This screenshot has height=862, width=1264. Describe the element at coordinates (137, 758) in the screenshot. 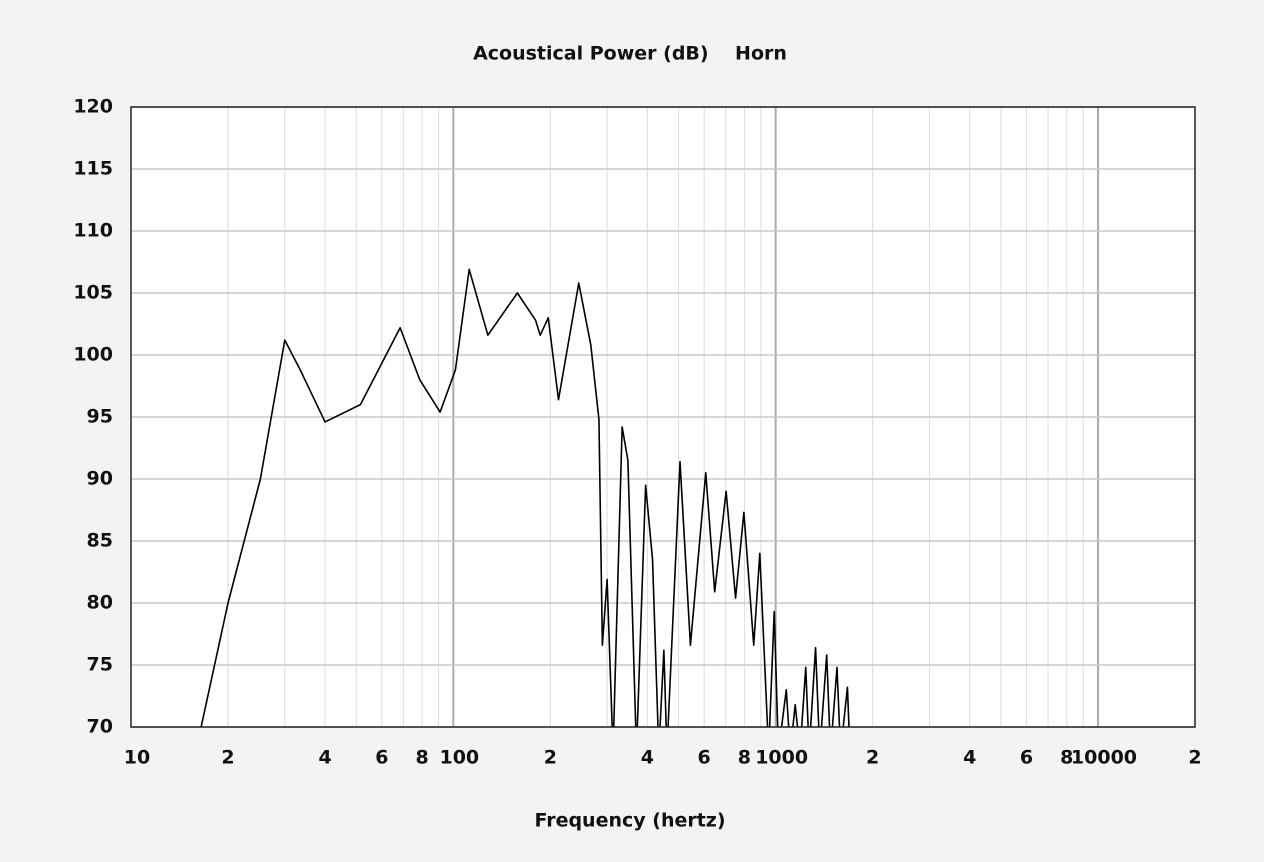

I see `x-tick-label: 10` at that location.